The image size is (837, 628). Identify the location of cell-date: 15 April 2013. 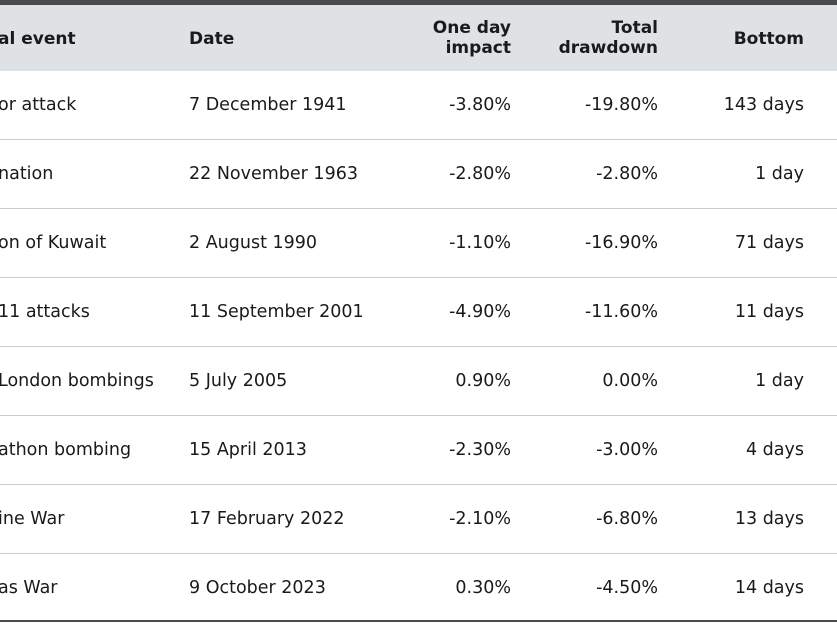
(248, 450).